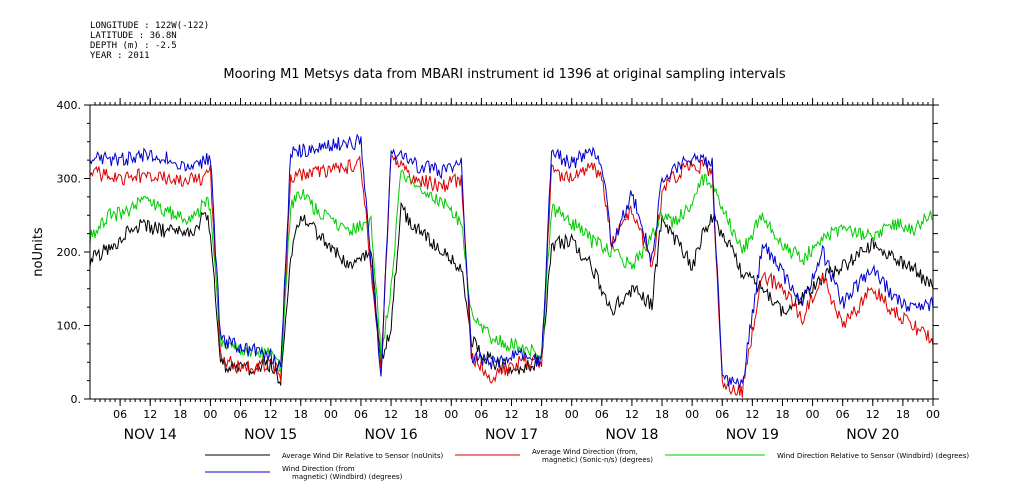 The height and width of the screenshot is (504, 1009). What do you see at coordinates (120, 56) in the screenshot?
I see `year-text: YEAR : 2011` at bounding box center [120, 56].